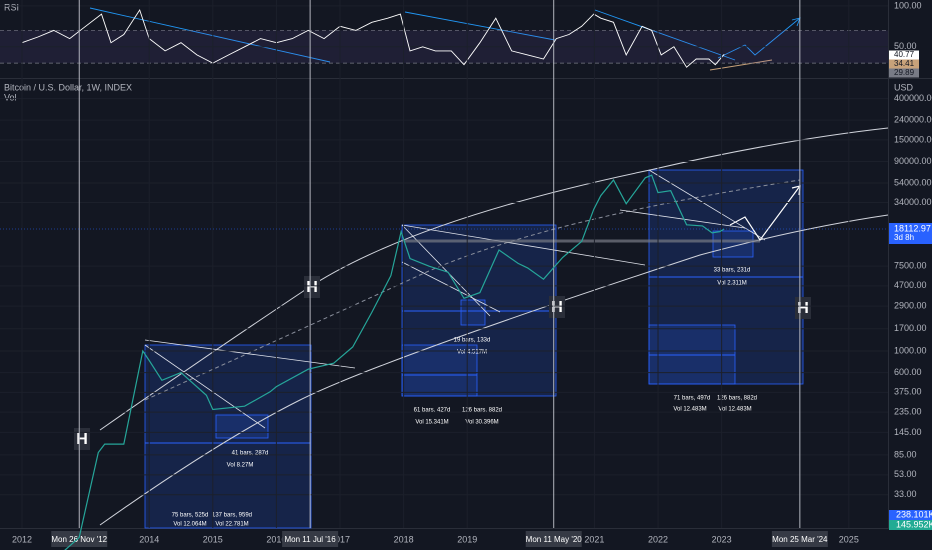  Describe the element at coordinates (905, 474) in the screenshot. I see `y-tick-label: 53.00` at that location.